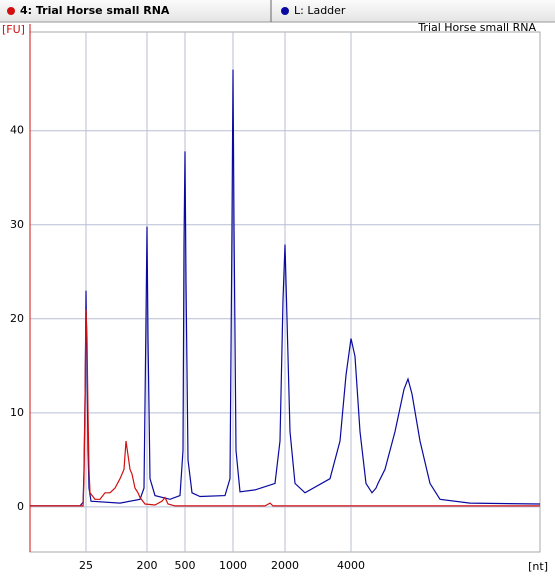 The width and height of the screenshot is (555, 586). What do you see at coordinates (538, 566) in the screenshot?
I see `x-axis-label: [nt]` at bounding box center [538, 566].